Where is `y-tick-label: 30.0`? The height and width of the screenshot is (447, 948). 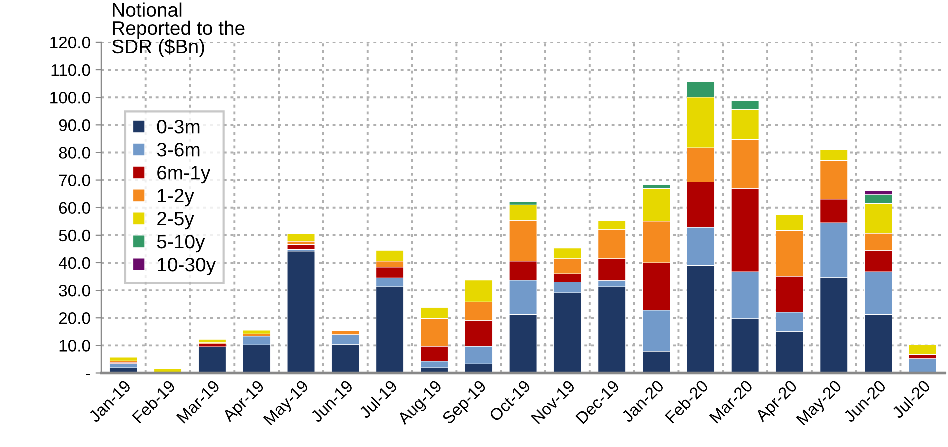
y-tick-label: 30.0 is located at coordinates (74, 290).